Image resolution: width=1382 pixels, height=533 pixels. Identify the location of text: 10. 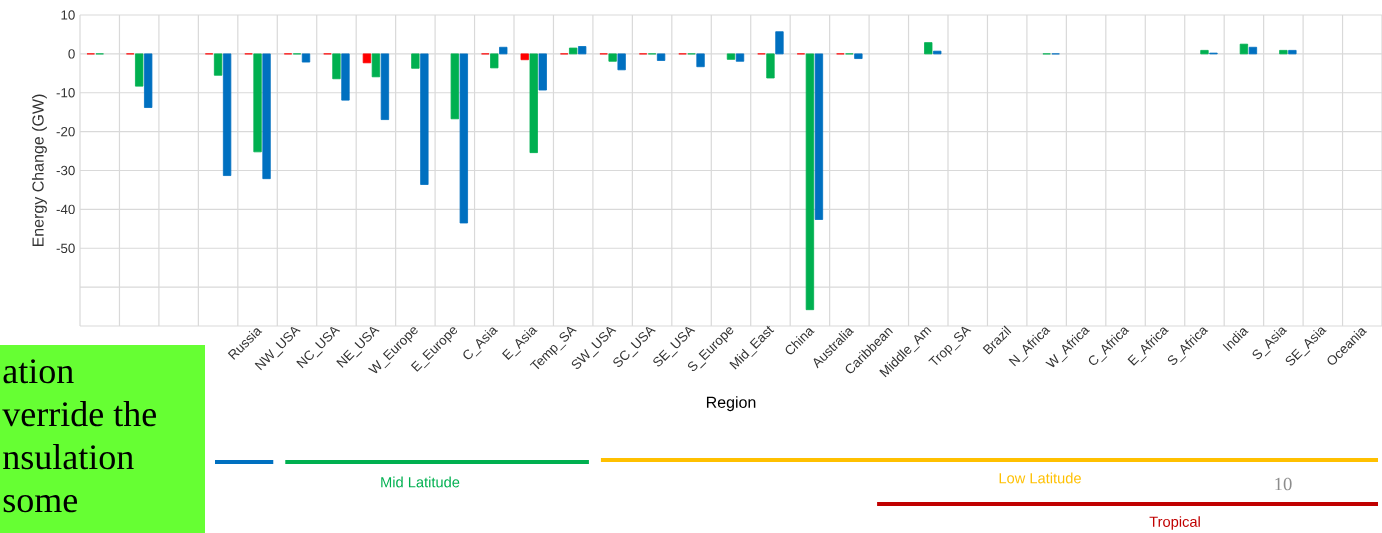
(1283, 484).